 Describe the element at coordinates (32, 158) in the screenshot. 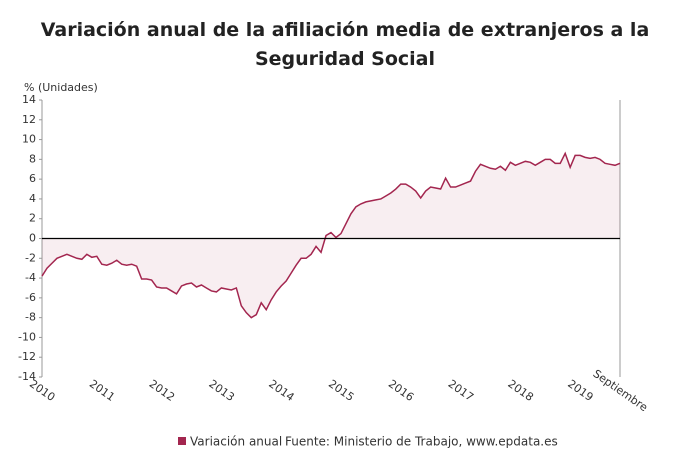

I see `y-tick-label: 8` at that location.